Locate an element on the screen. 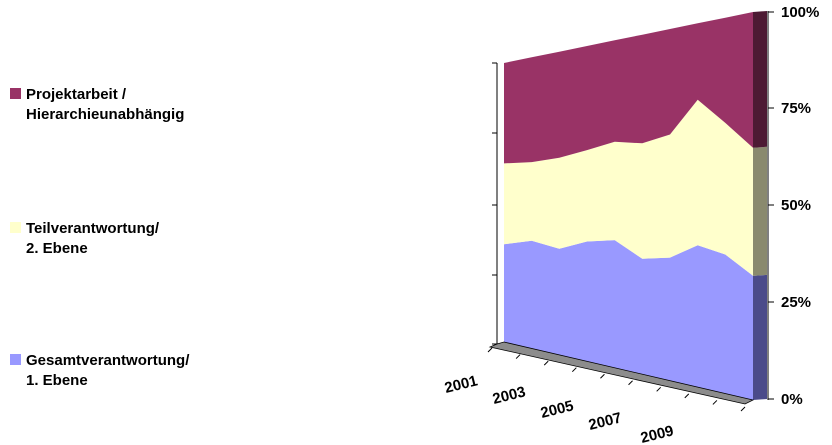 The height and width of the screenshot is (445, 832). x-tick-label: 2005 is located at coordinates (557, 409).